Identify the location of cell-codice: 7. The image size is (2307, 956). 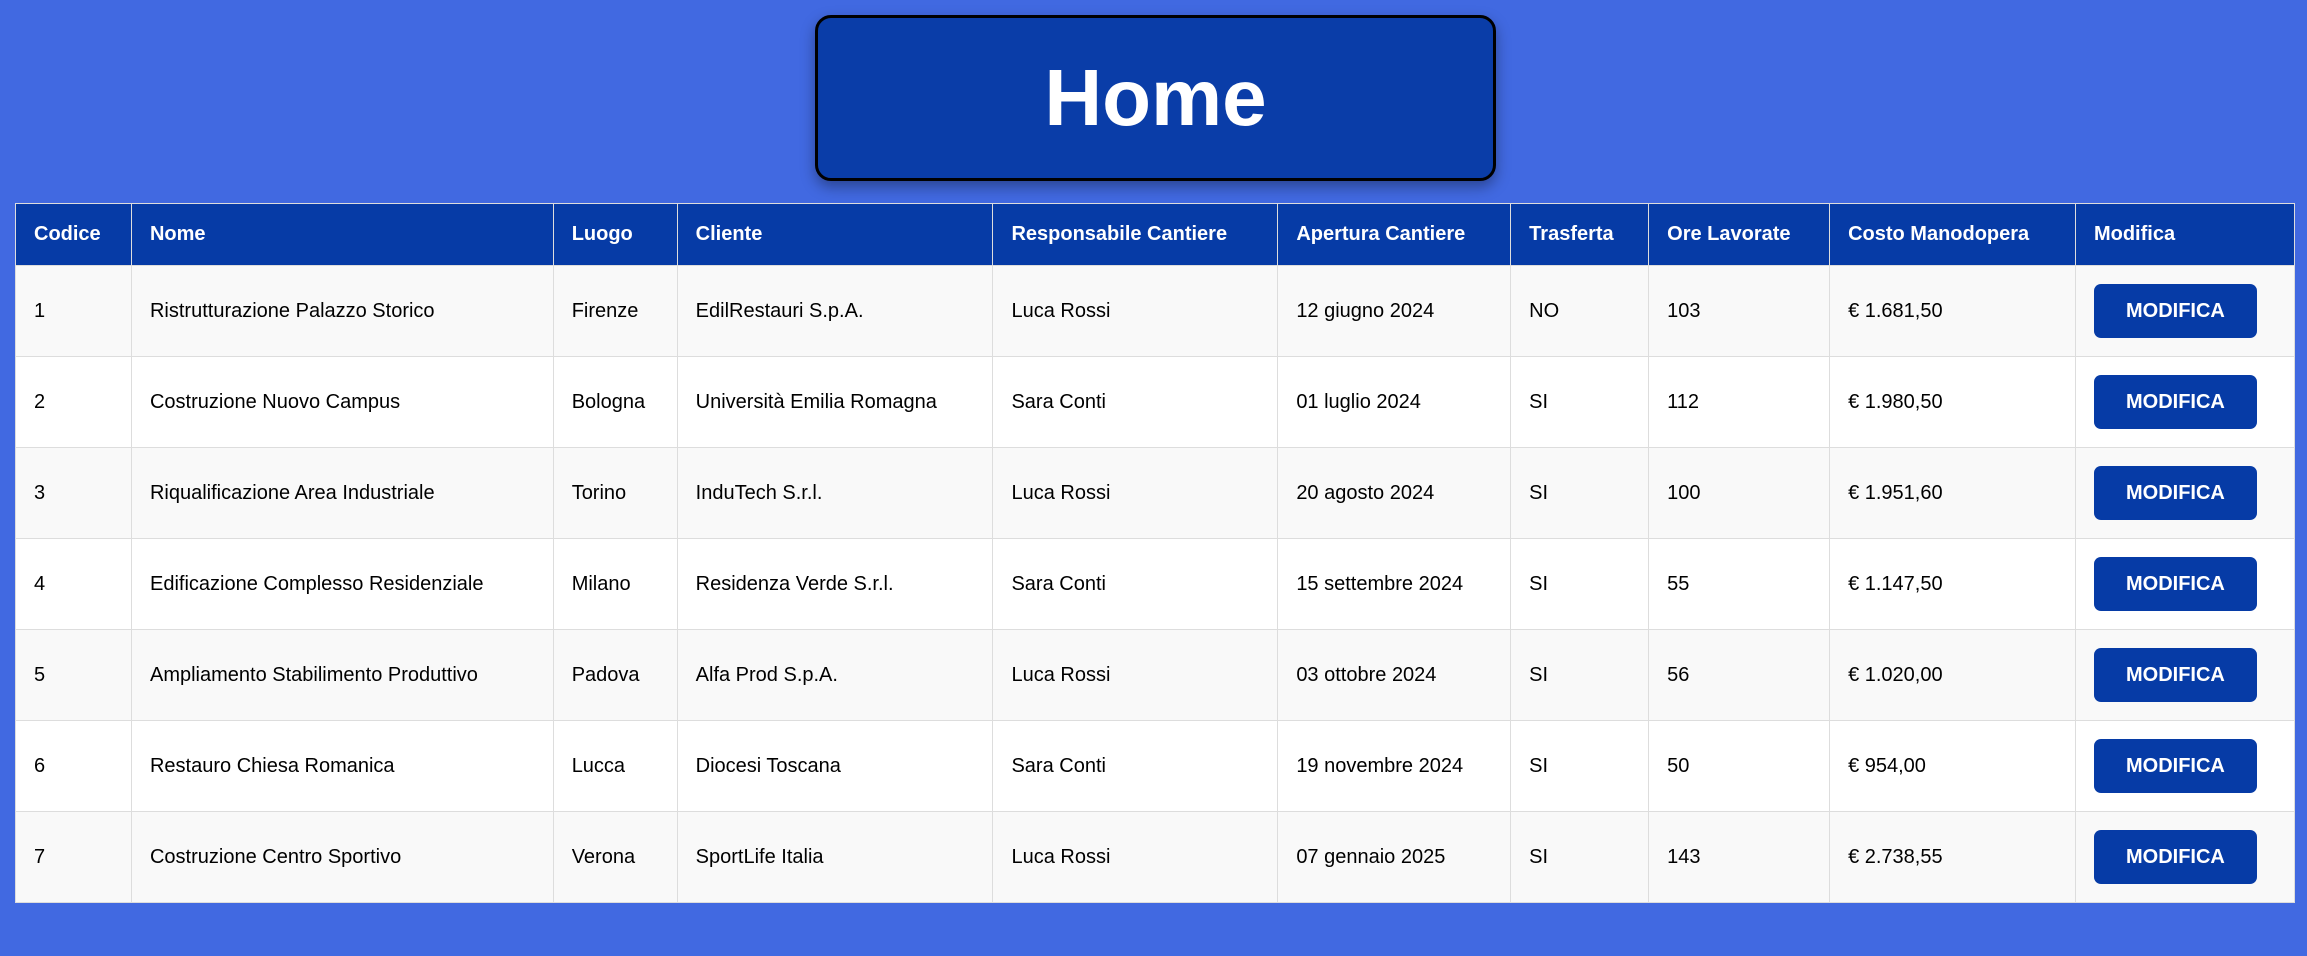
(73, 857).